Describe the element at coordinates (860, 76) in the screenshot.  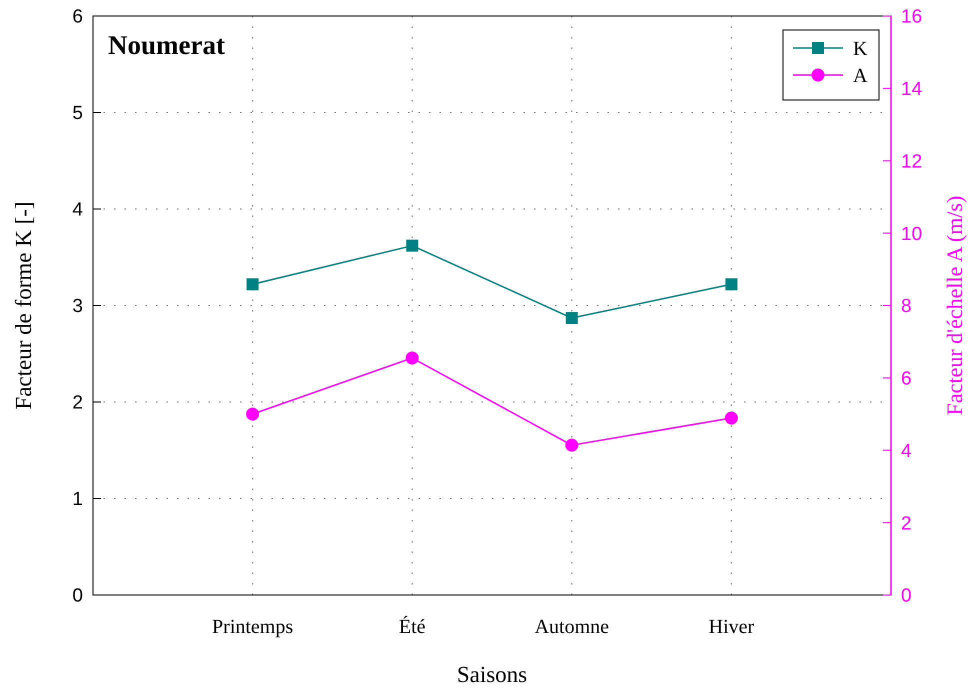
I see `legend-label: A` at that location.